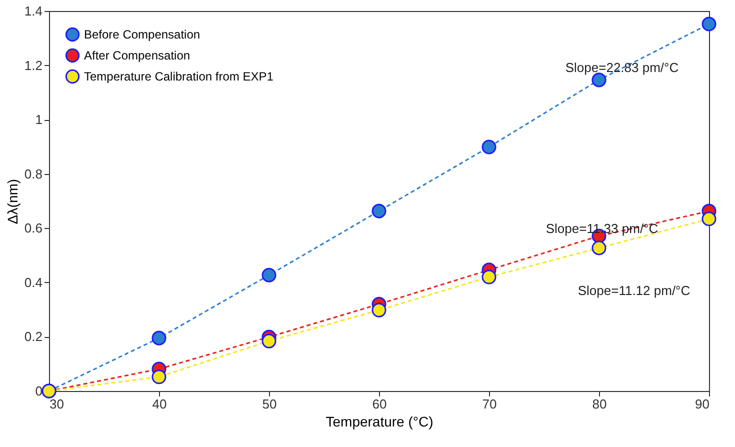 The image size is (735, 447). I want to click on x-tick-label: 50, so click(269, 404).